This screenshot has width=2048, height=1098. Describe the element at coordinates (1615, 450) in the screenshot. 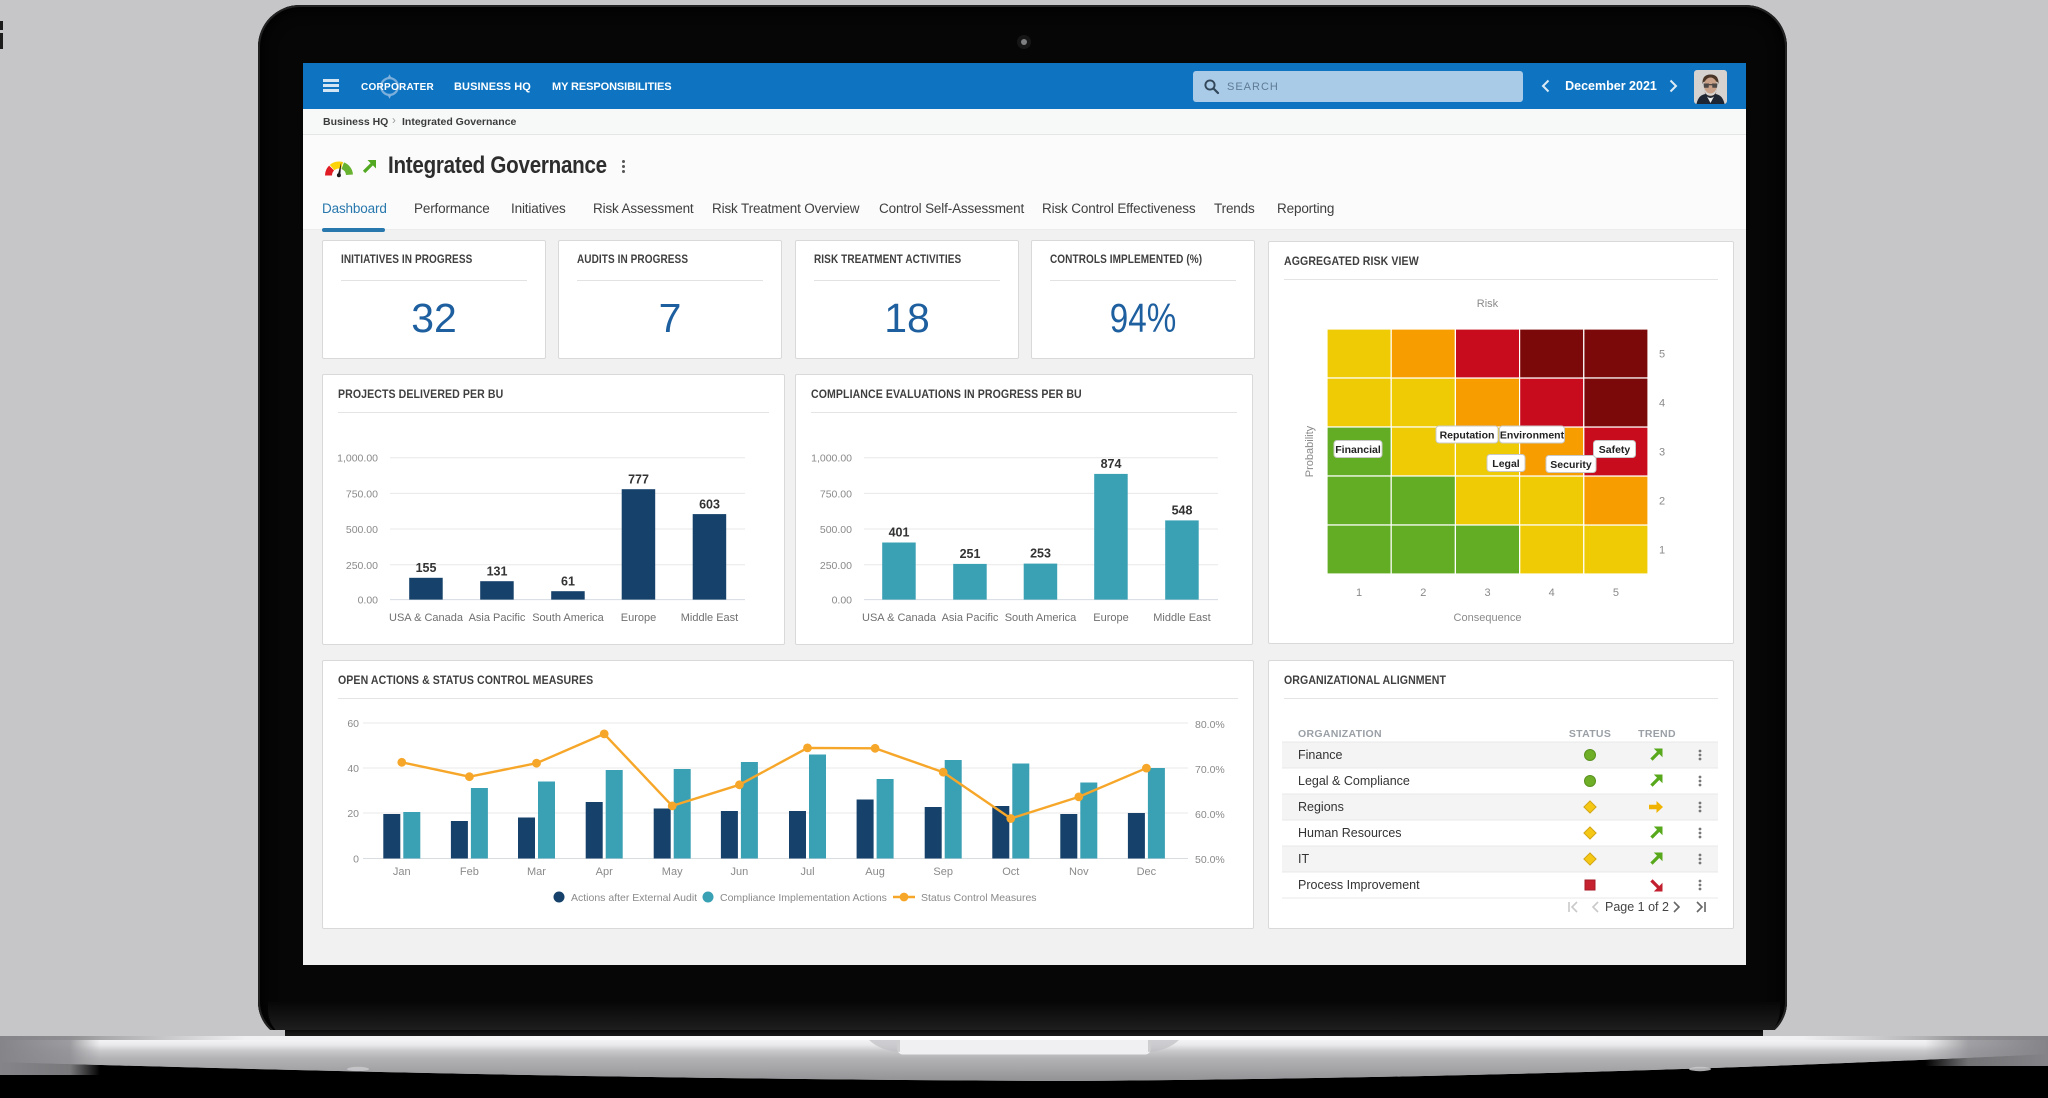

I see `svg-text: Safety` at that location.